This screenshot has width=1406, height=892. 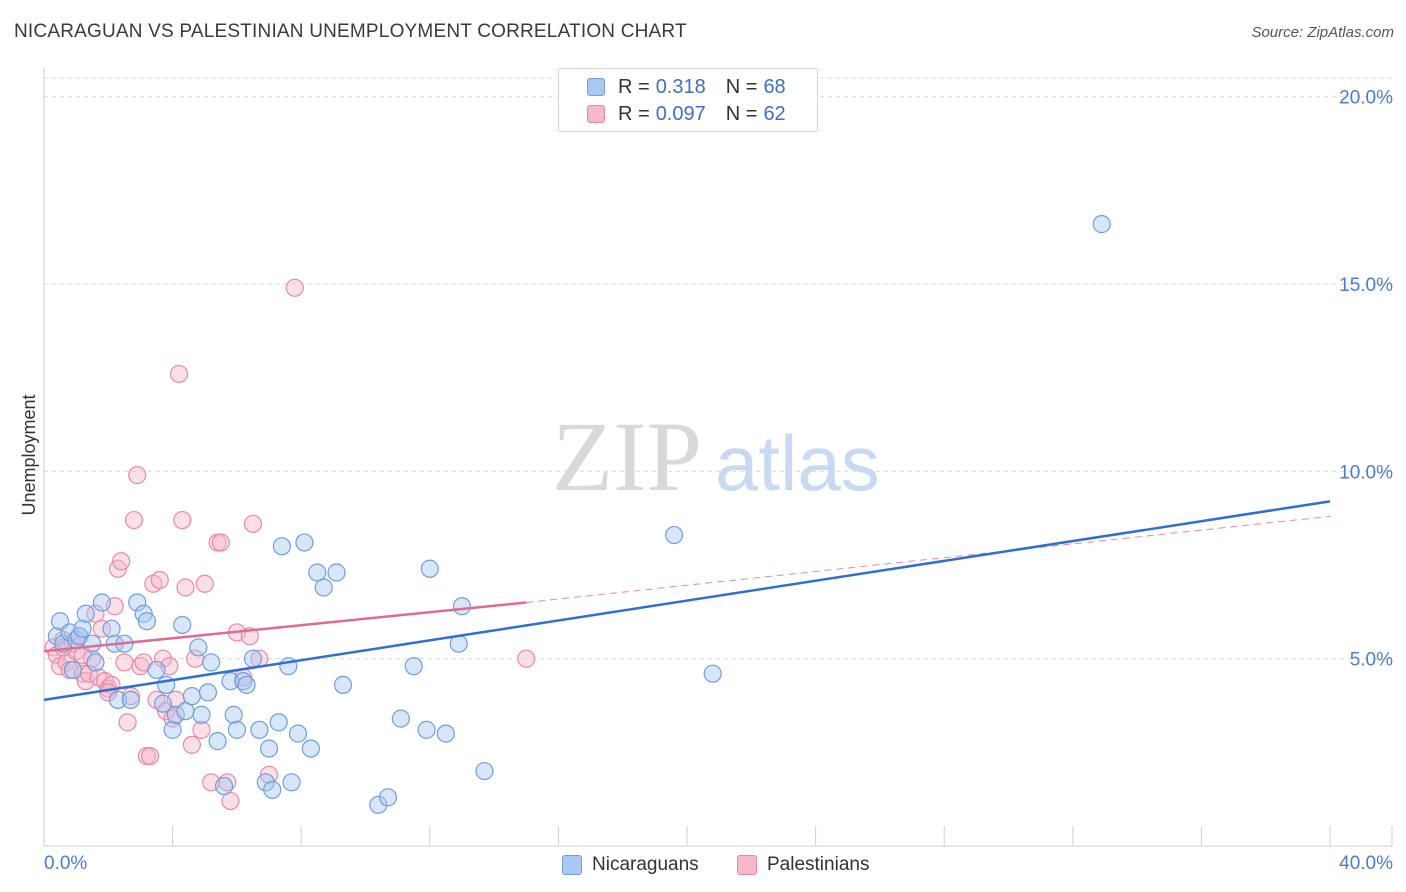 I want to click on y-tick-label: 20.0%, so click(x=1366, y=98).